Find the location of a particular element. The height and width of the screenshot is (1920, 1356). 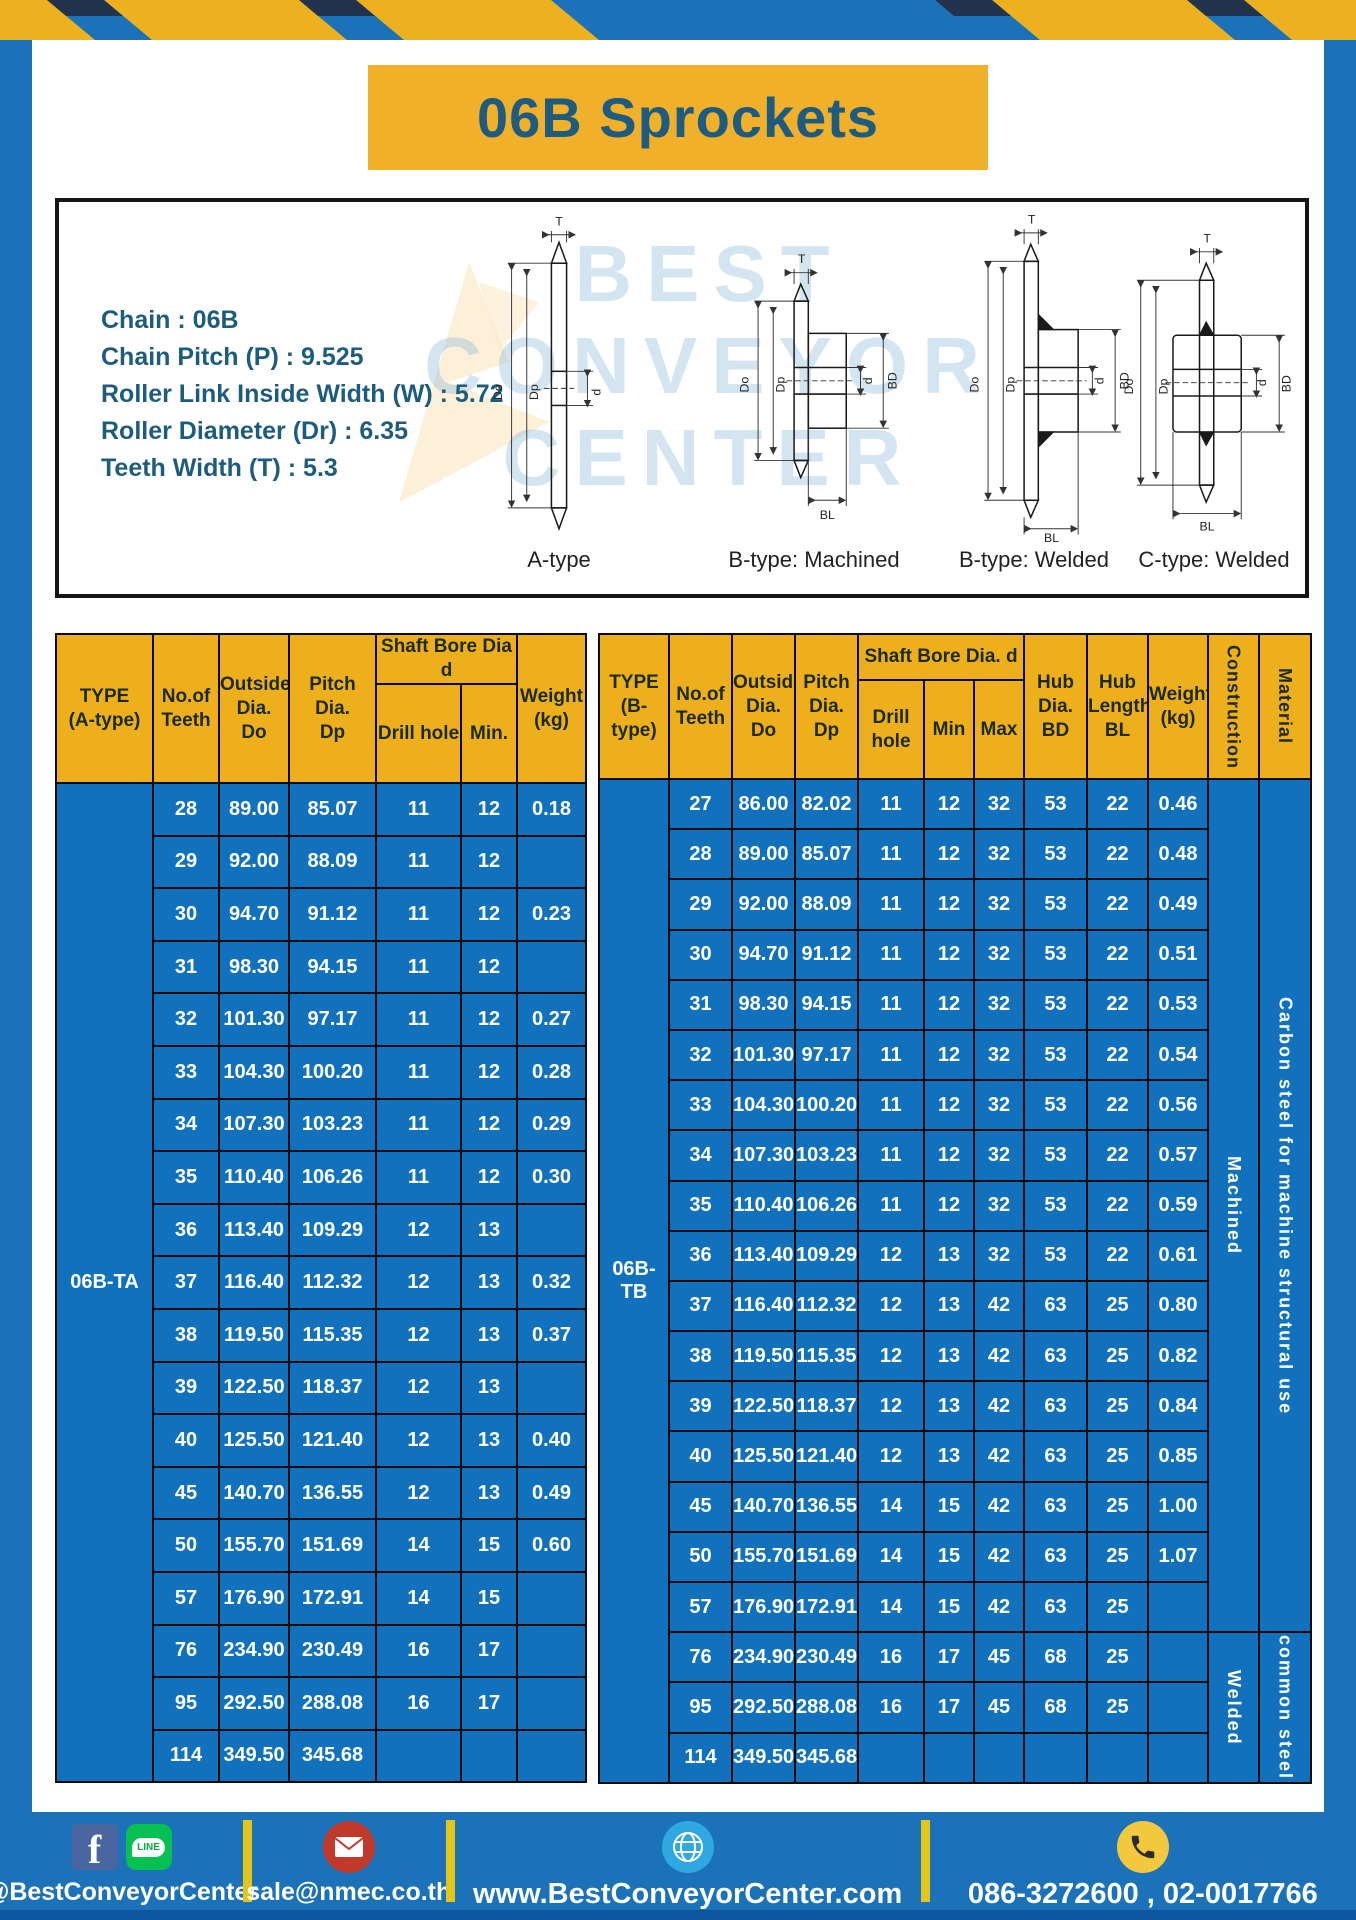

spec-line: Chain : 06B is located at coordinates (170, 320).